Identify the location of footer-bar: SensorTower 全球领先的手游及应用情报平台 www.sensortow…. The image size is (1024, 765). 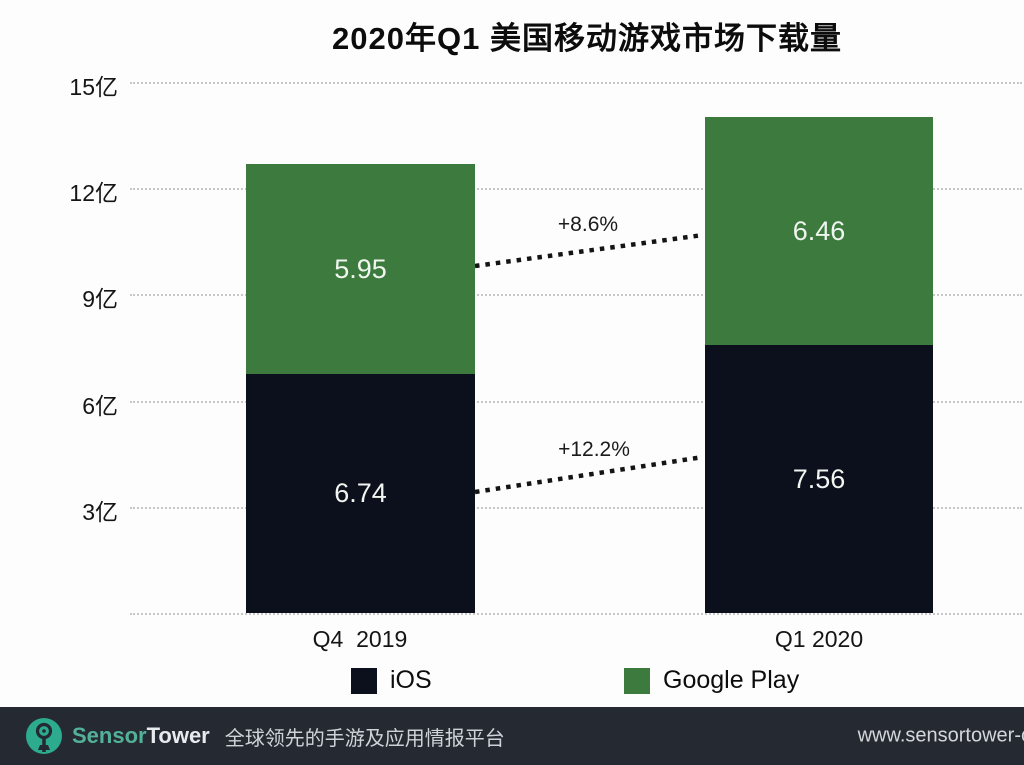
(512, 736).